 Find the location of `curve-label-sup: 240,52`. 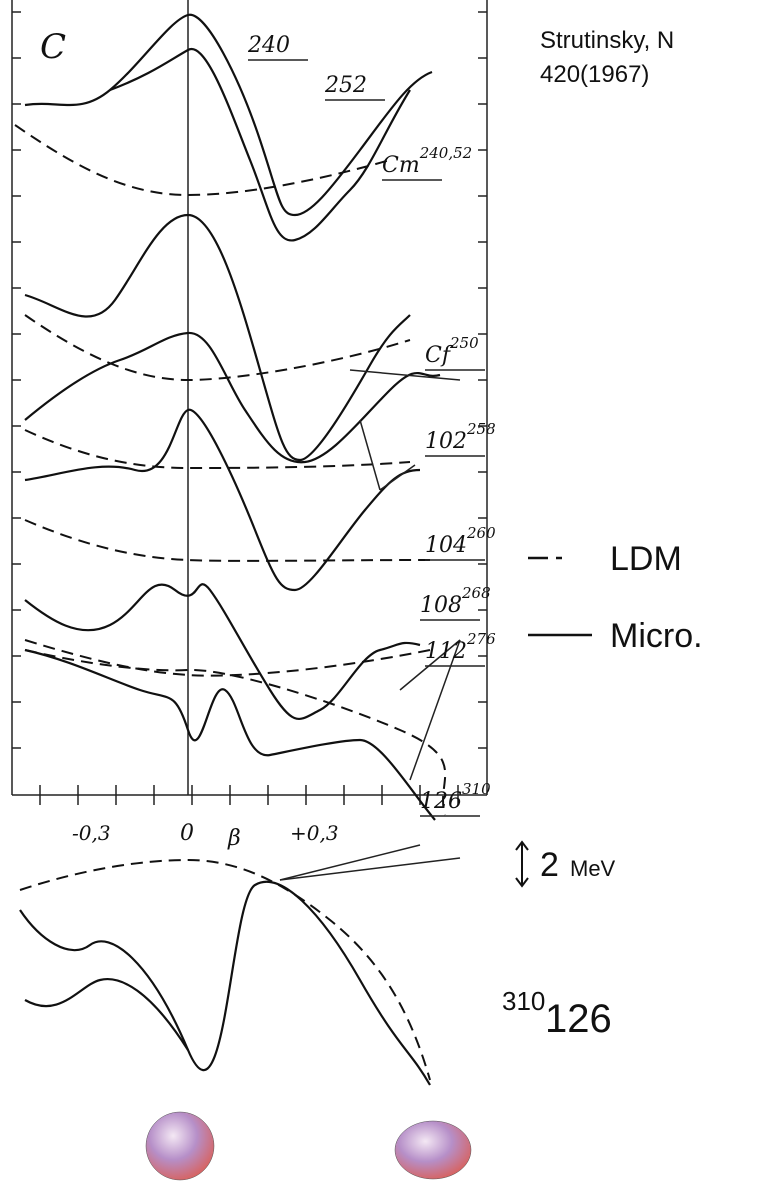

curve-label-sup: 240,52 is located at coordinates (446, 153).